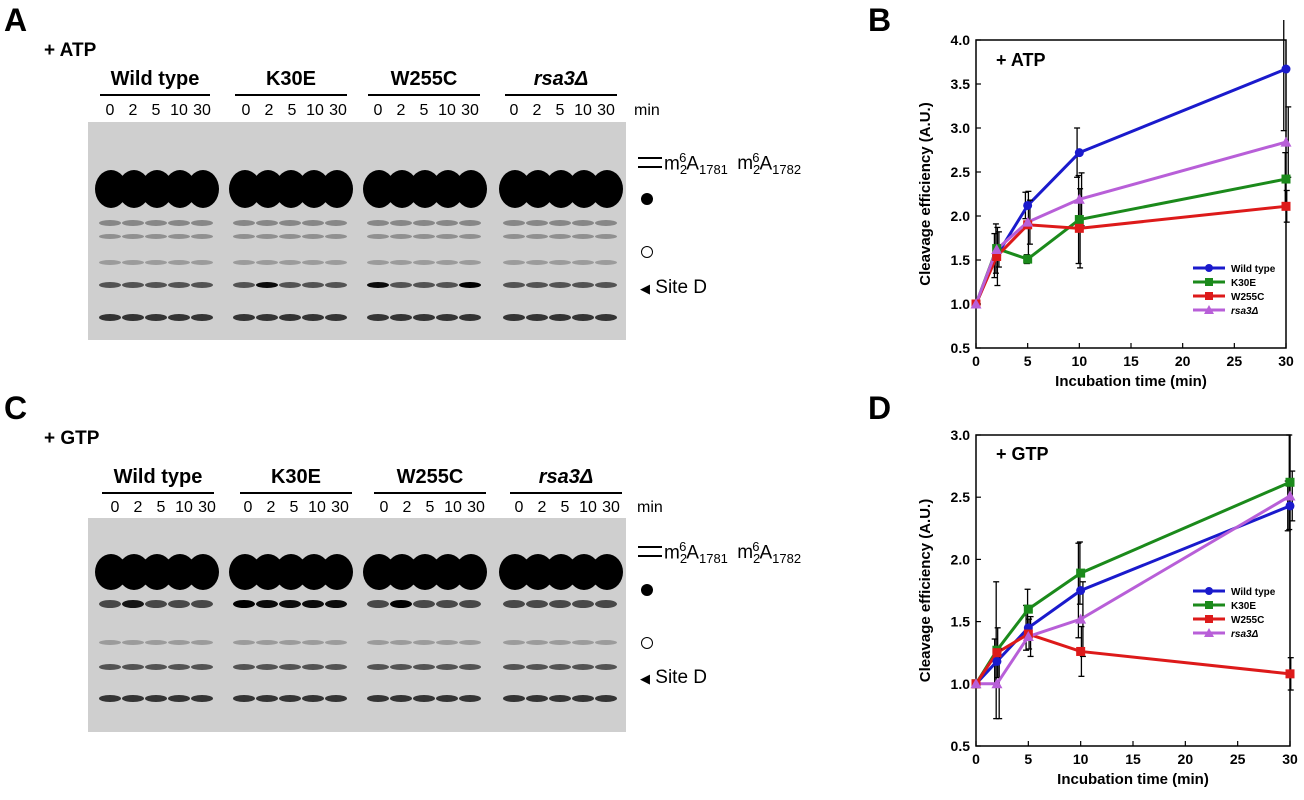  What do you see at coordinates (566, 493) in the screenshot?
I see `panel-c-group-rsa3-line` at bounding box center [566, 493].